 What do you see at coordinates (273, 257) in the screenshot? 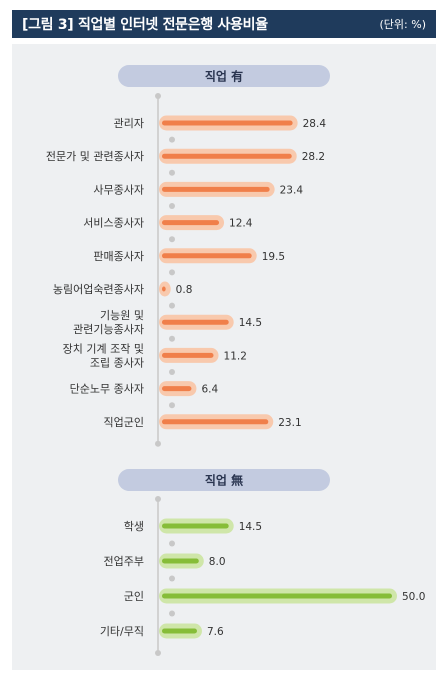
I see `employed-value-label: 19.5` at bounding box center [273, 257].